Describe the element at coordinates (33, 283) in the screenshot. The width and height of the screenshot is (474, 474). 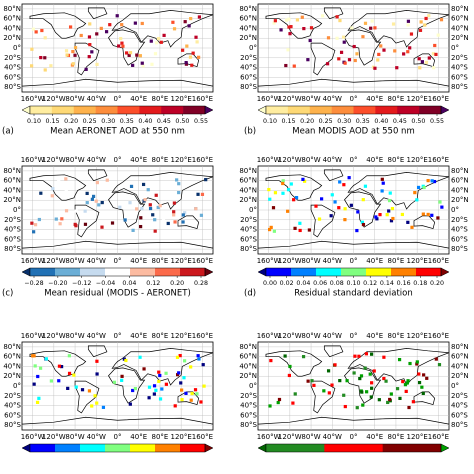
I see `colorbar-tick-label: −0.28` at that location.